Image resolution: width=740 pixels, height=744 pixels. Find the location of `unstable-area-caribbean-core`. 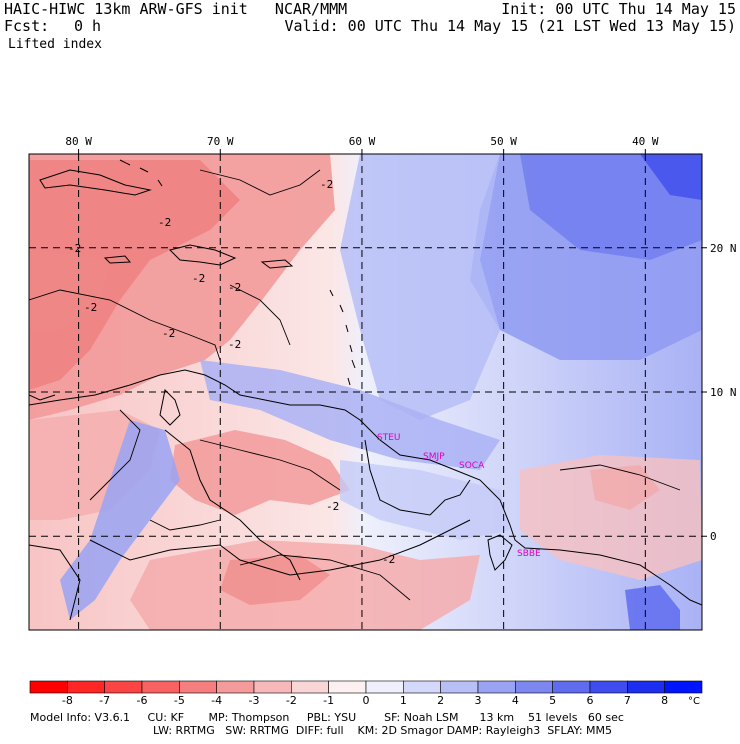

unstable-area-caribbean-core is located at coordinates (134, 275).